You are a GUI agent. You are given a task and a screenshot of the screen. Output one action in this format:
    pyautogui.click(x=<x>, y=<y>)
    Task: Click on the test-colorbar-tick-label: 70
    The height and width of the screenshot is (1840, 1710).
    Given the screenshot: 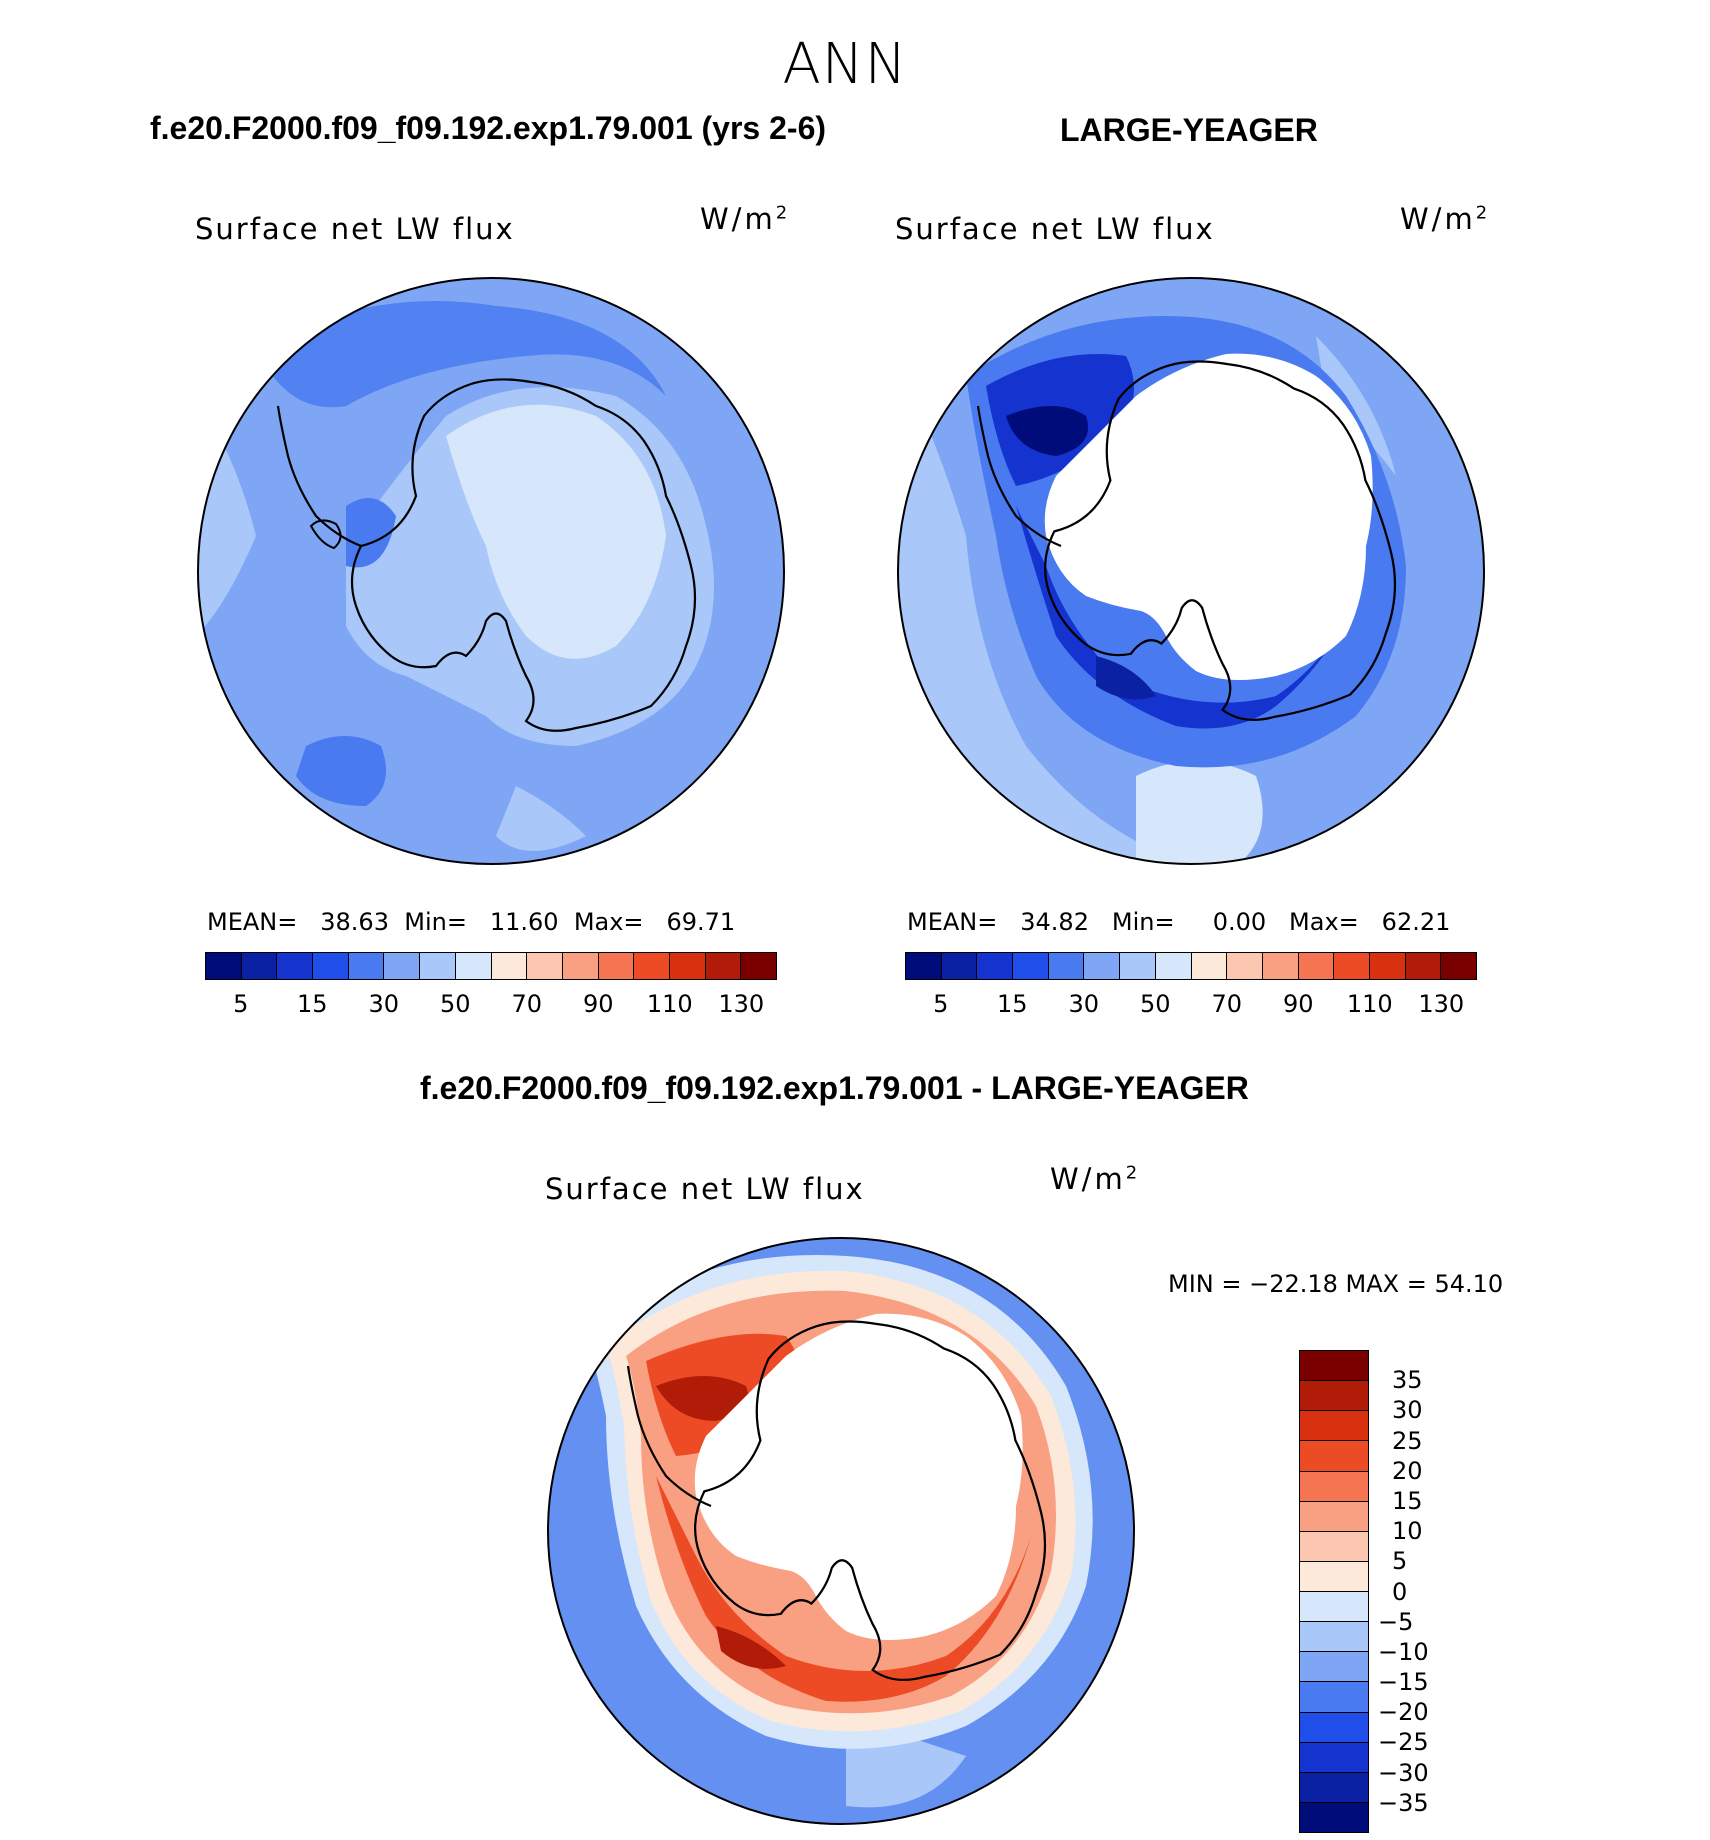 What is the action you would take?
    pyautogui.click(x=527, y=1004)
    